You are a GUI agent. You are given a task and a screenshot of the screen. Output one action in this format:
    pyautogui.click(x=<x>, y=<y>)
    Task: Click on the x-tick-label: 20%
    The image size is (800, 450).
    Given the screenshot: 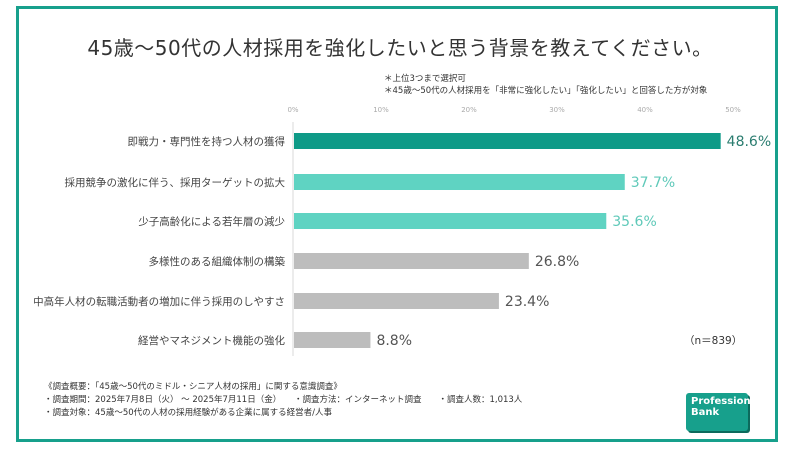 What is the action you would take?
    pyautogui.click(x=469, y=110)
    